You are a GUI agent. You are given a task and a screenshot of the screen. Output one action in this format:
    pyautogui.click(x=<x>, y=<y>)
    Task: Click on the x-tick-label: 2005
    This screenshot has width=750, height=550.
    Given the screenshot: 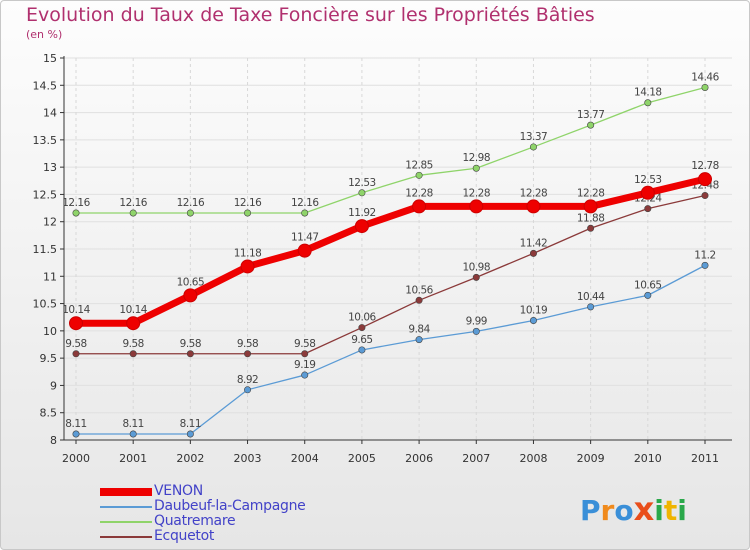 What is the action you would take?
    pyautogui.click(x=362, y=458)
    